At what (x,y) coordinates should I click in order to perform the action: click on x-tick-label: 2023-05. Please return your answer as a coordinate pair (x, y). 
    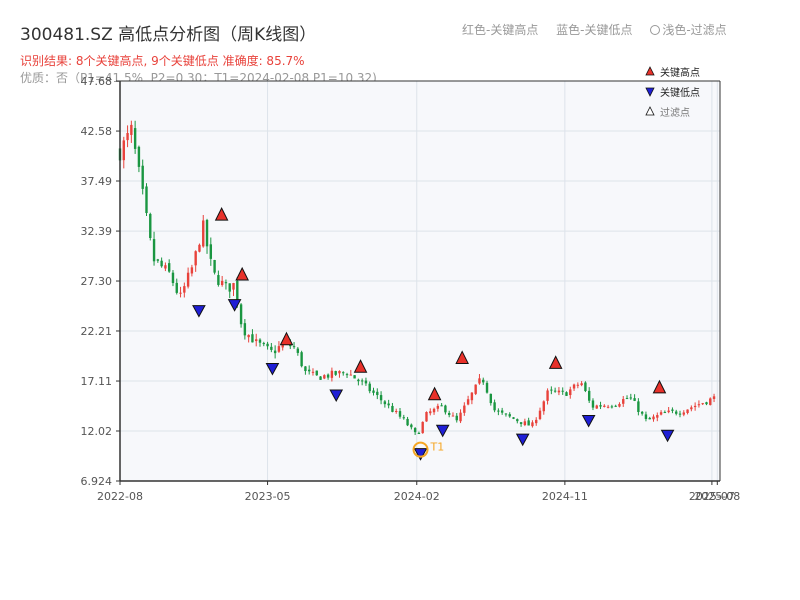
    Looking at the image, I should click on (268, 496).